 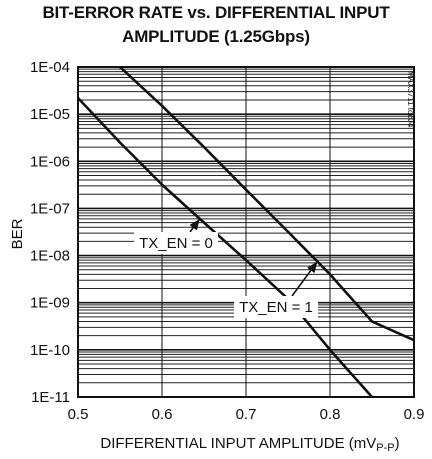 What do you see at coordinates (414, 414) in the screenshot?
I see `x-tick-label: 0.9` at bounding box center [414, 414].